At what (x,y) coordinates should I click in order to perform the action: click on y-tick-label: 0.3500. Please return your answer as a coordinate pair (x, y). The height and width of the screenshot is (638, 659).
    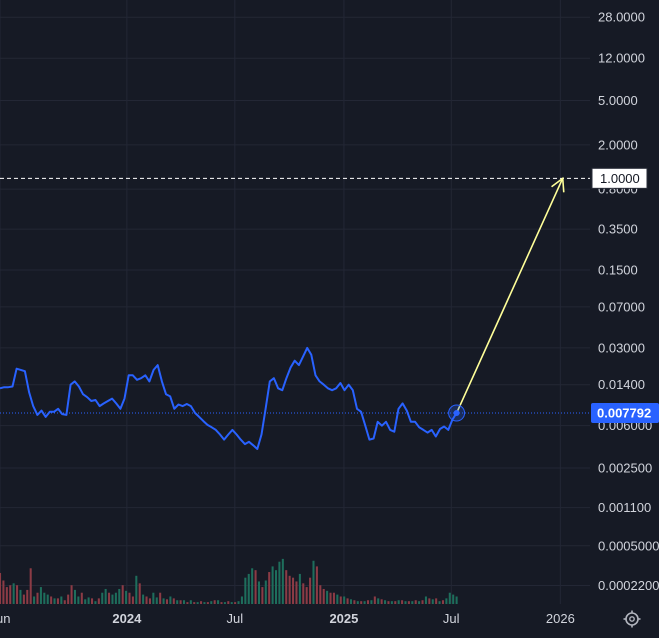
    Looking at the image, I should click on (618, 229).